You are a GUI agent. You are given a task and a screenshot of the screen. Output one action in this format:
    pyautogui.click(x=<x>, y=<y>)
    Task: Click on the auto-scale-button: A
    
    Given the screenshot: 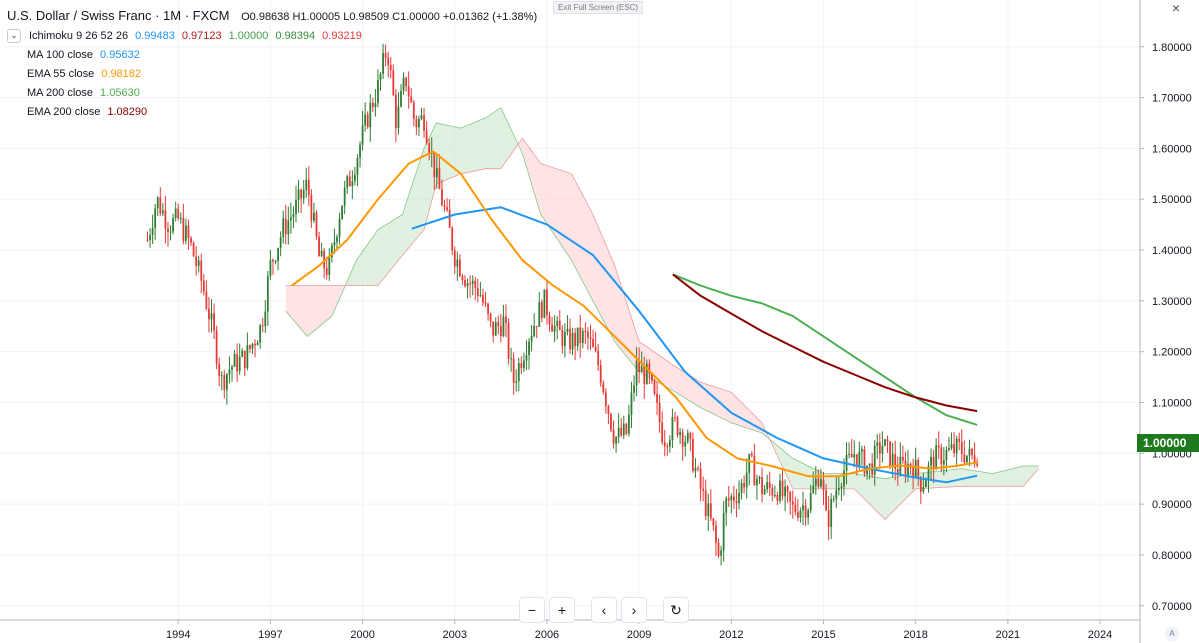 What is the action you would take?
    pyautogui.click(x=1172, y=634)
    